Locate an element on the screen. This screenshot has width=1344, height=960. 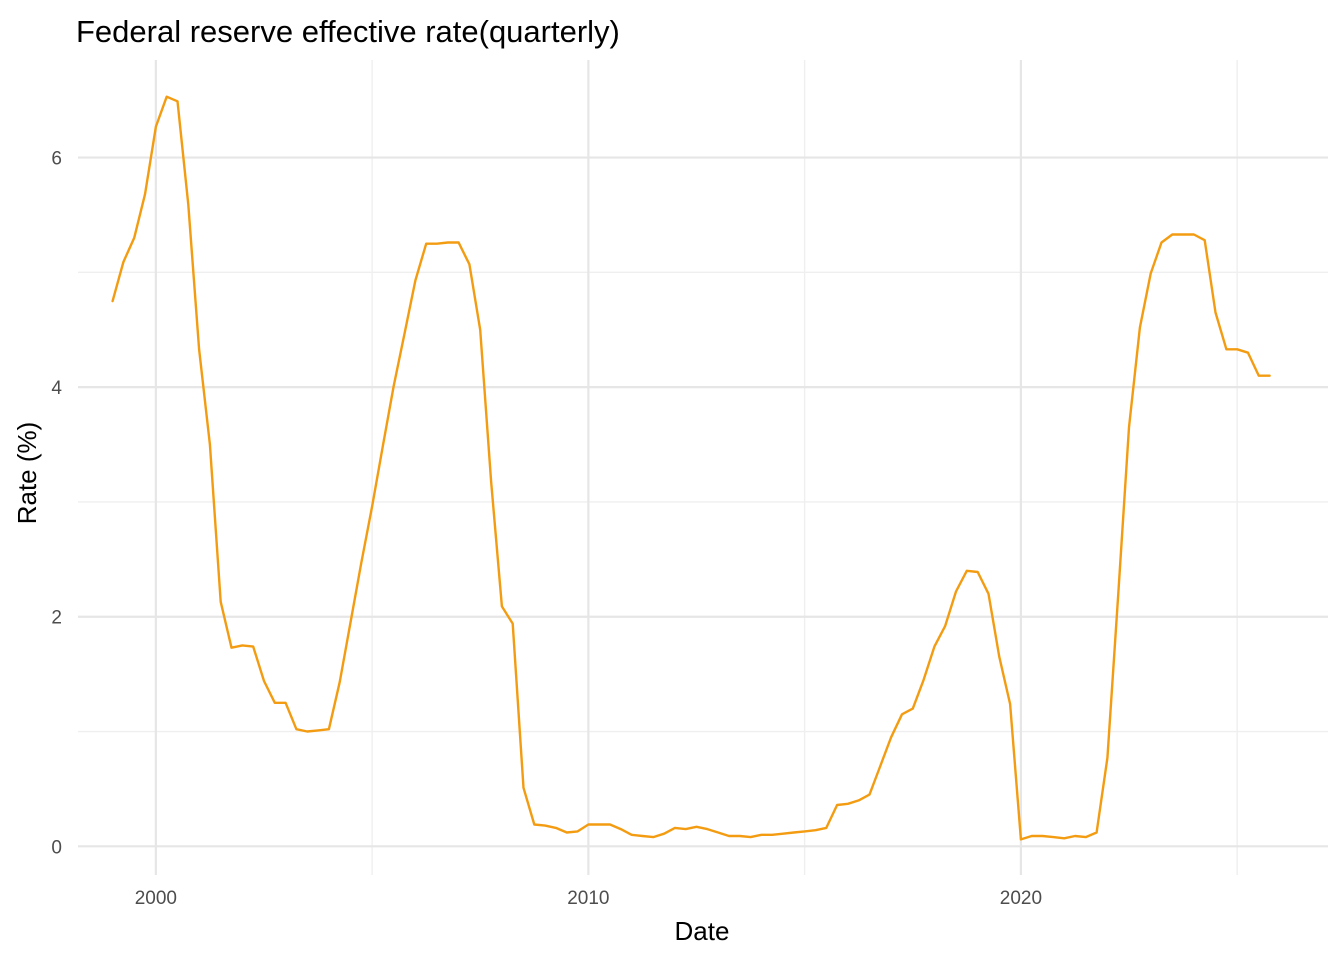
x-tick-label: 2020 is located at coordinates (1021, 898).